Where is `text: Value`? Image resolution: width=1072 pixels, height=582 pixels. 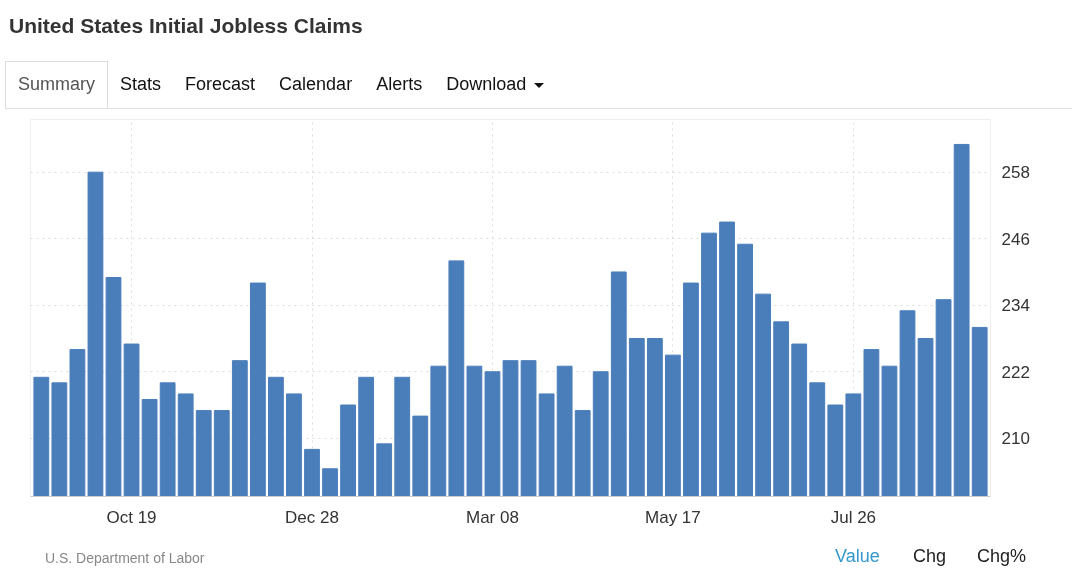 text: Value is located at coordinates (857, 556).